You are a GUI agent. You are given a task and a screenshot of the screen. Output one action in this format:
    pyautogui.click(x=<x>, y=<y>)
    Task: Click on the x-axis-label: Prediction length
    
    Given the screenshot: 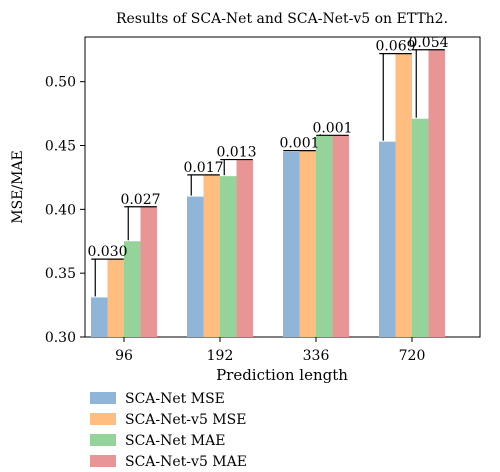 What is the action you would take?
    pyautogui.click(x=282, y=375)
    